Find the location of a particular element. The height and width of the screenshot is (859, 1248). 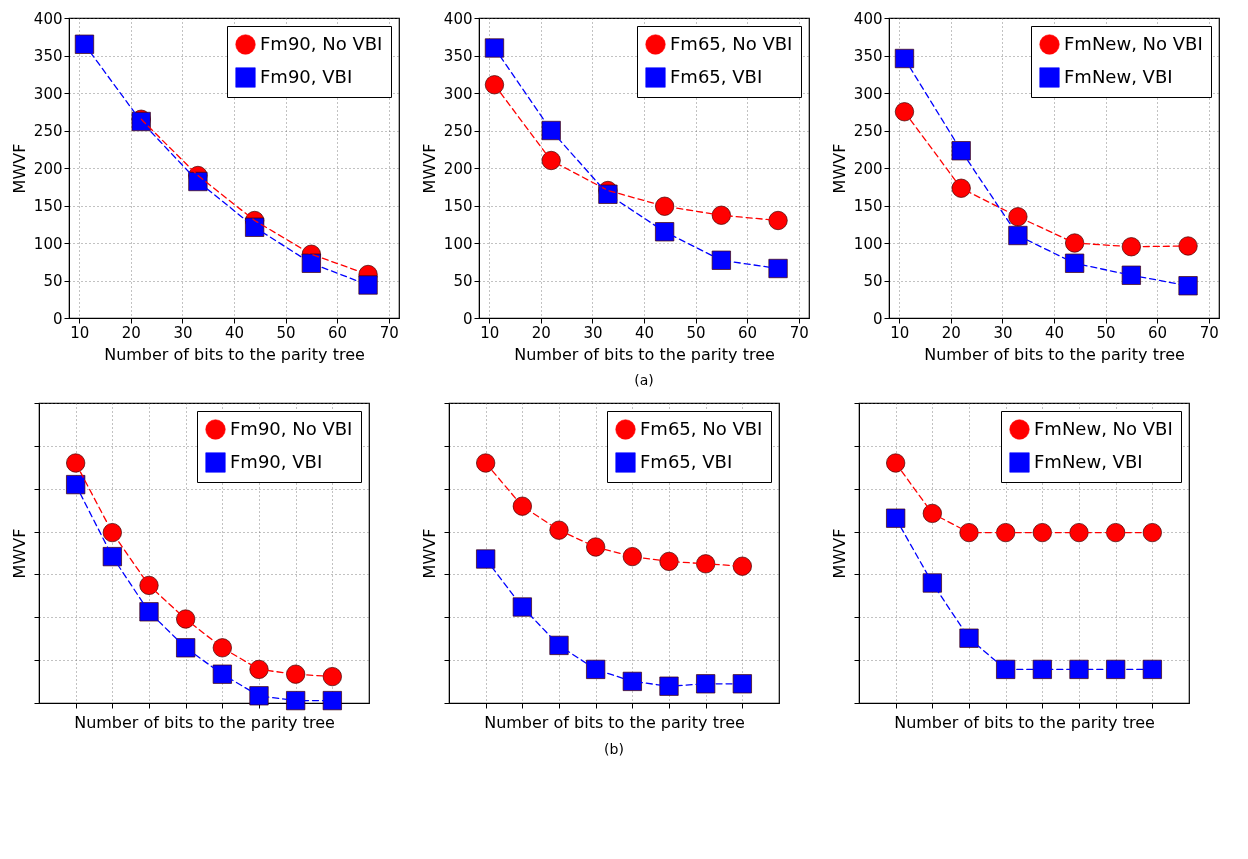

legend-label: FmNew, VBI is located at coordinates (1088, 461).